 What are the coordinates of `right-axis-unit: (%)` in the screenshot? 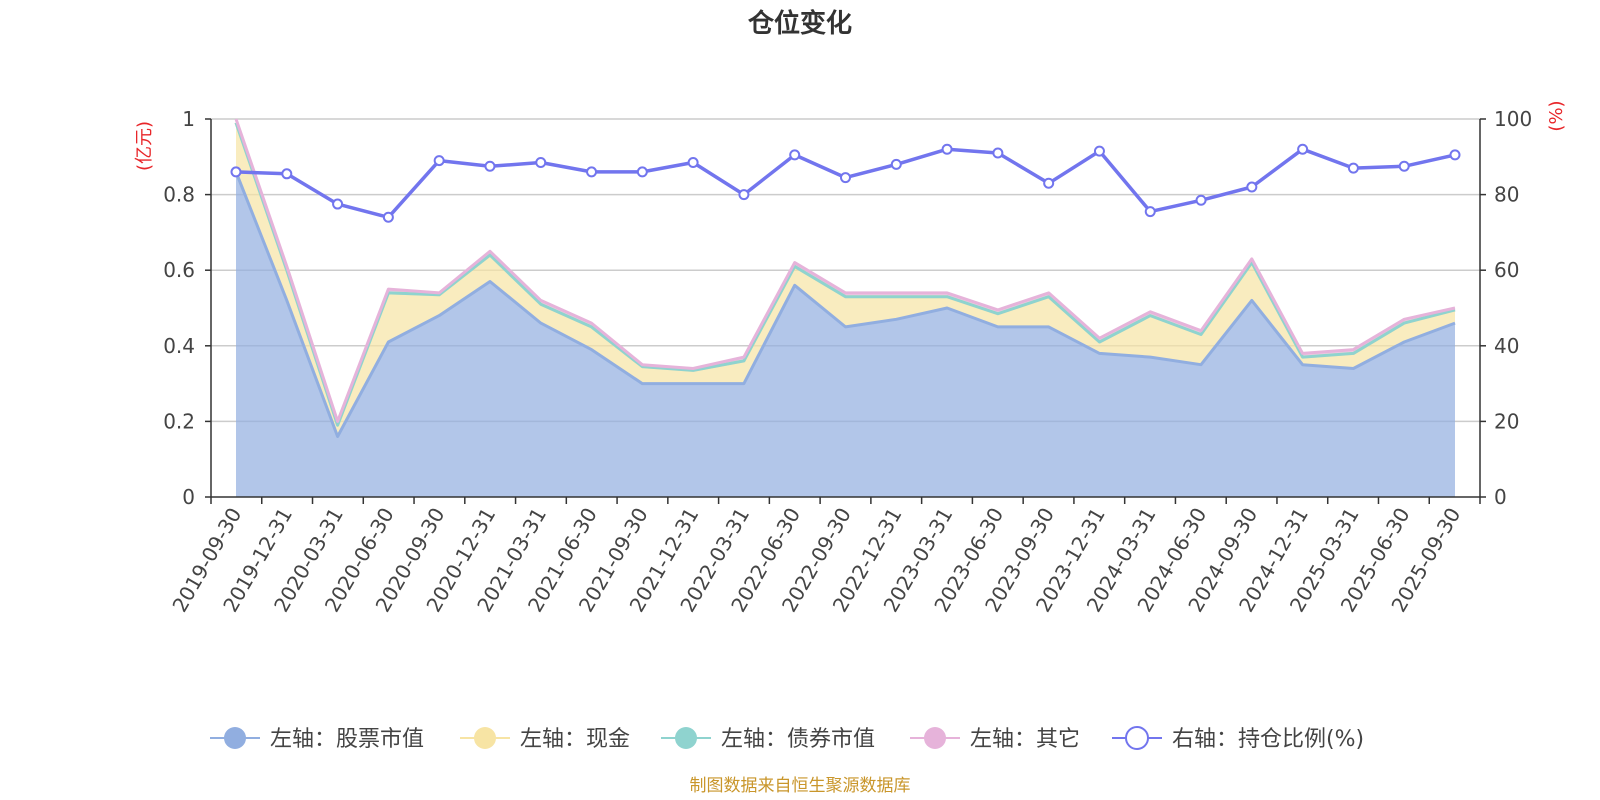 It's located at (1556, 115).